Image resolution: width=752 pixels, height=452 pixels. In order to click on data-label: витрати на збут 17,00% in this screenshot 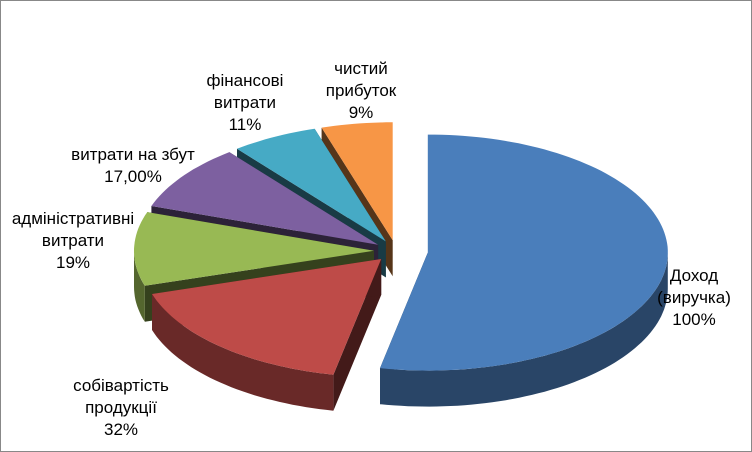, I will do `click(133, 166)`.